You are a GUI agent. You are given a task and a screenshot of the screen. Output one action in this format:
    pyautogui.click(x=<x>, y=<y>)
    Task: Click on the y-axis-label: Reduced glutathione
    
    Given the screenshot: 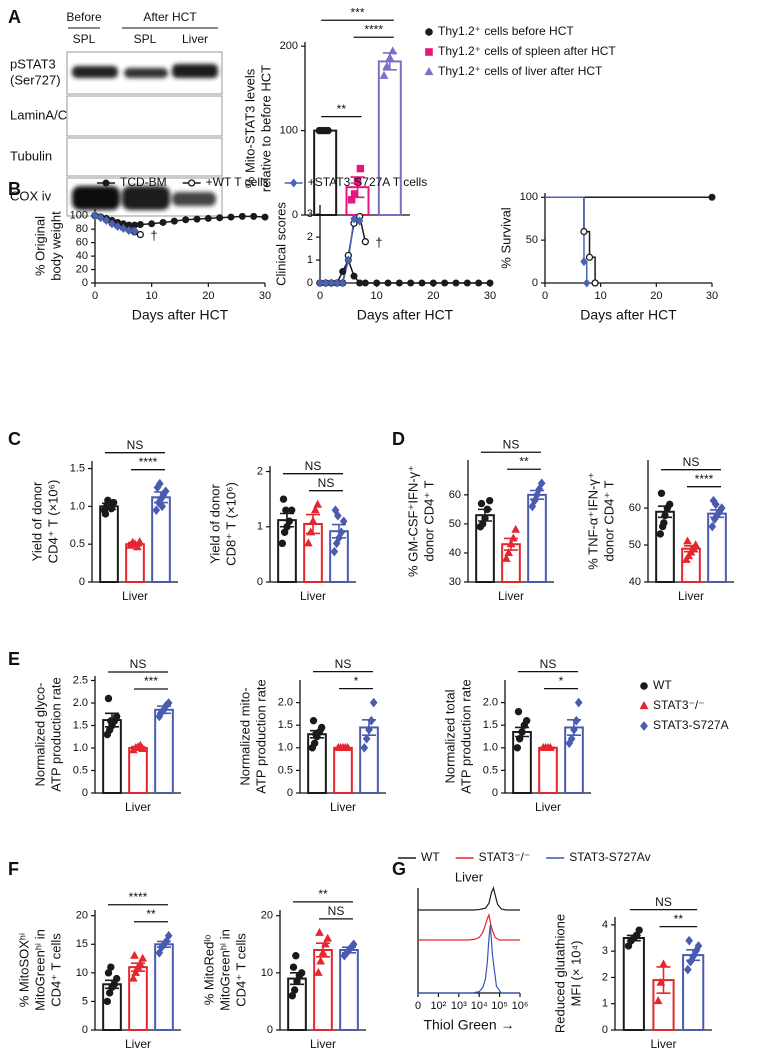 What is the action you would take?
    pyautogui.click(x=559, y=973)
    